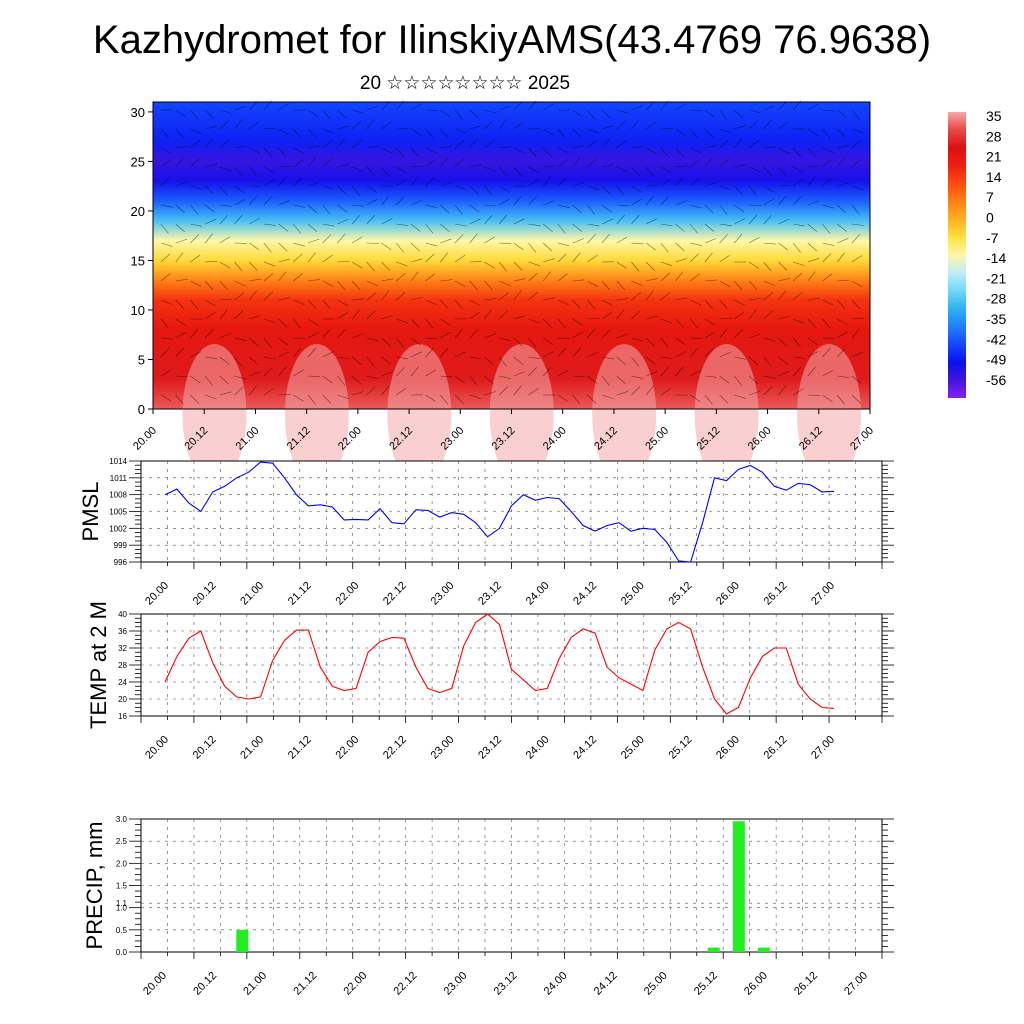 The width and height of the screenshot is (1024, 1024). I want to click on colorbar-label: -35, so click(996, 319).